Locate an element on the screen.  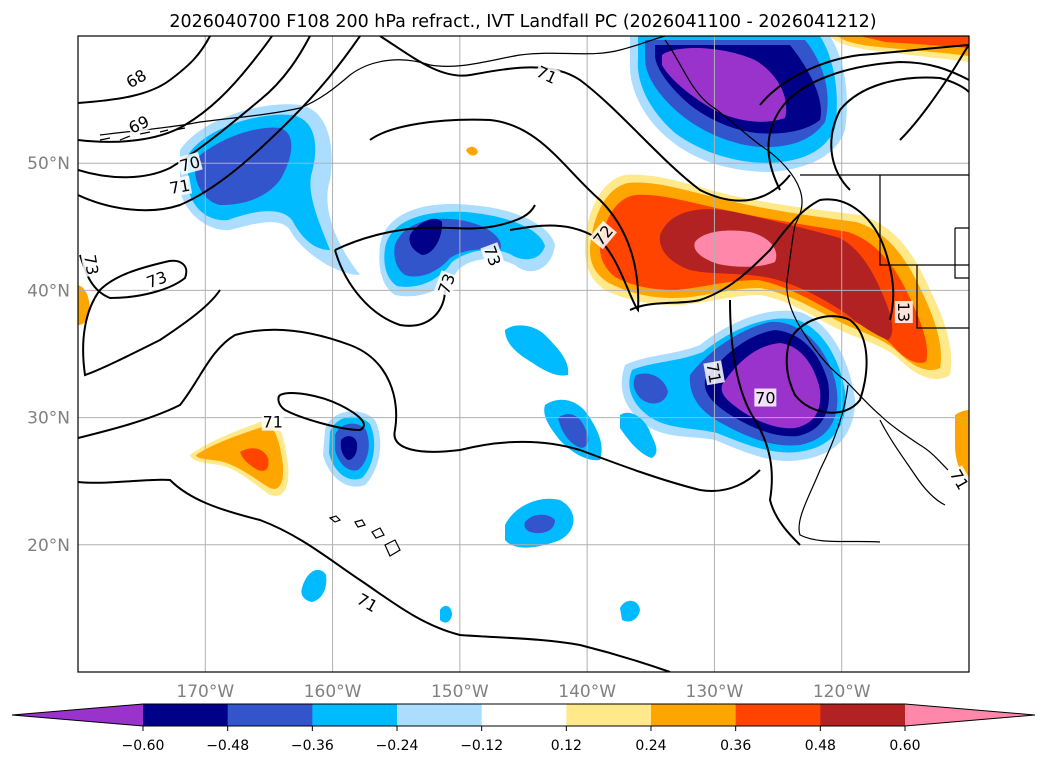
contour-71-east is located at coordinates (765, 422).